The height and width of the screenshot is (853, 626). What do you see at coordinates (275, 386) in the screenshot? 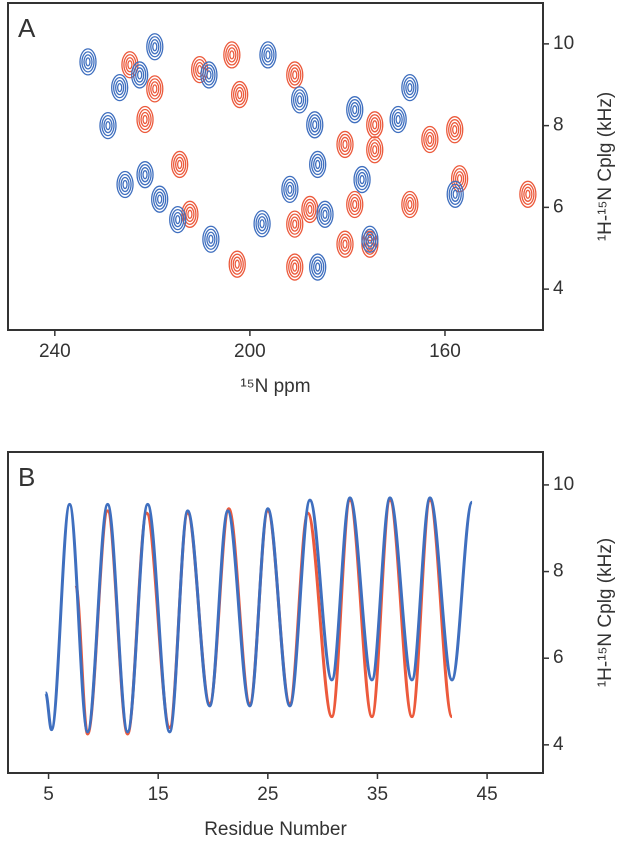
I see `x-axis-label: ¹⁵N ppm` at bounding box center [275, 386].